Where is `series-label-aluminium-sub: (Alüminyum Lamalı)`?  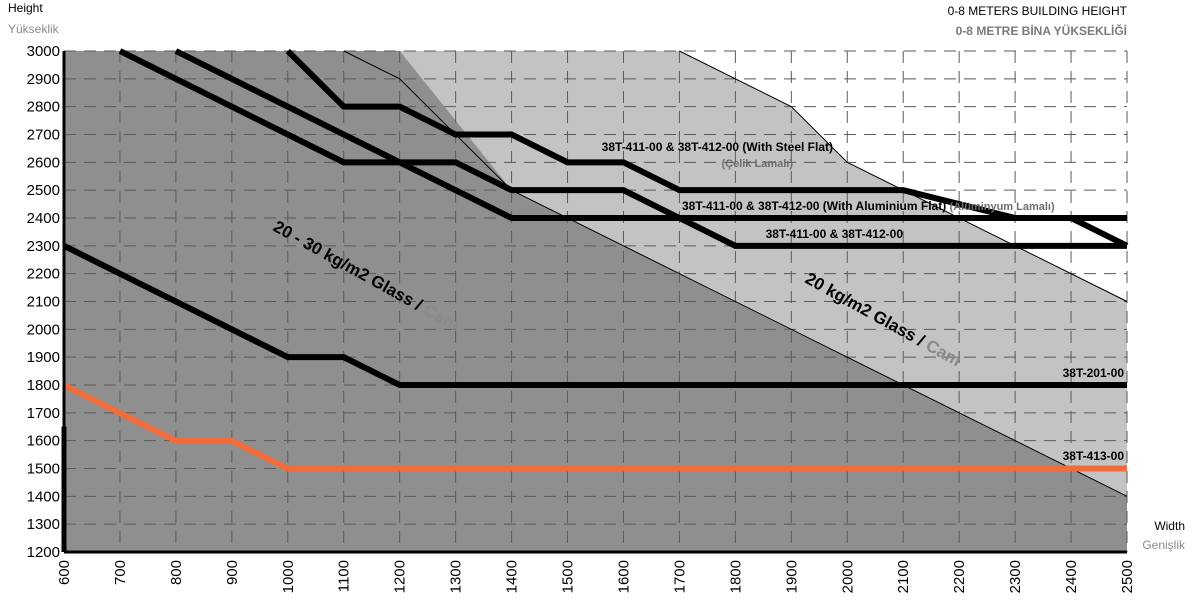
series-label-aluminium-sub: (Alüminyum Lamalı) is located at coordinates (1002, 207).